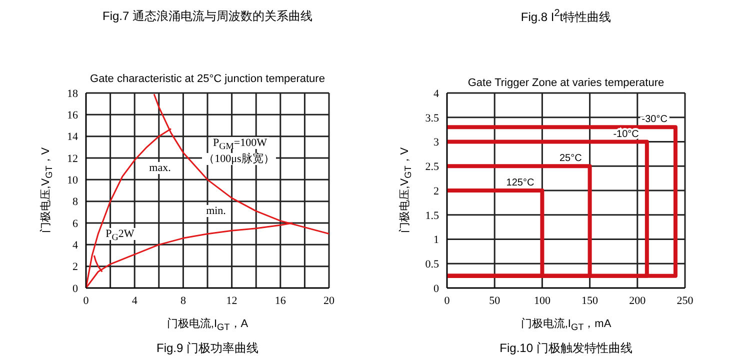  Describe the element at coordinates (216, 211) in the screenshot. I see `annotation: min.` at that location.